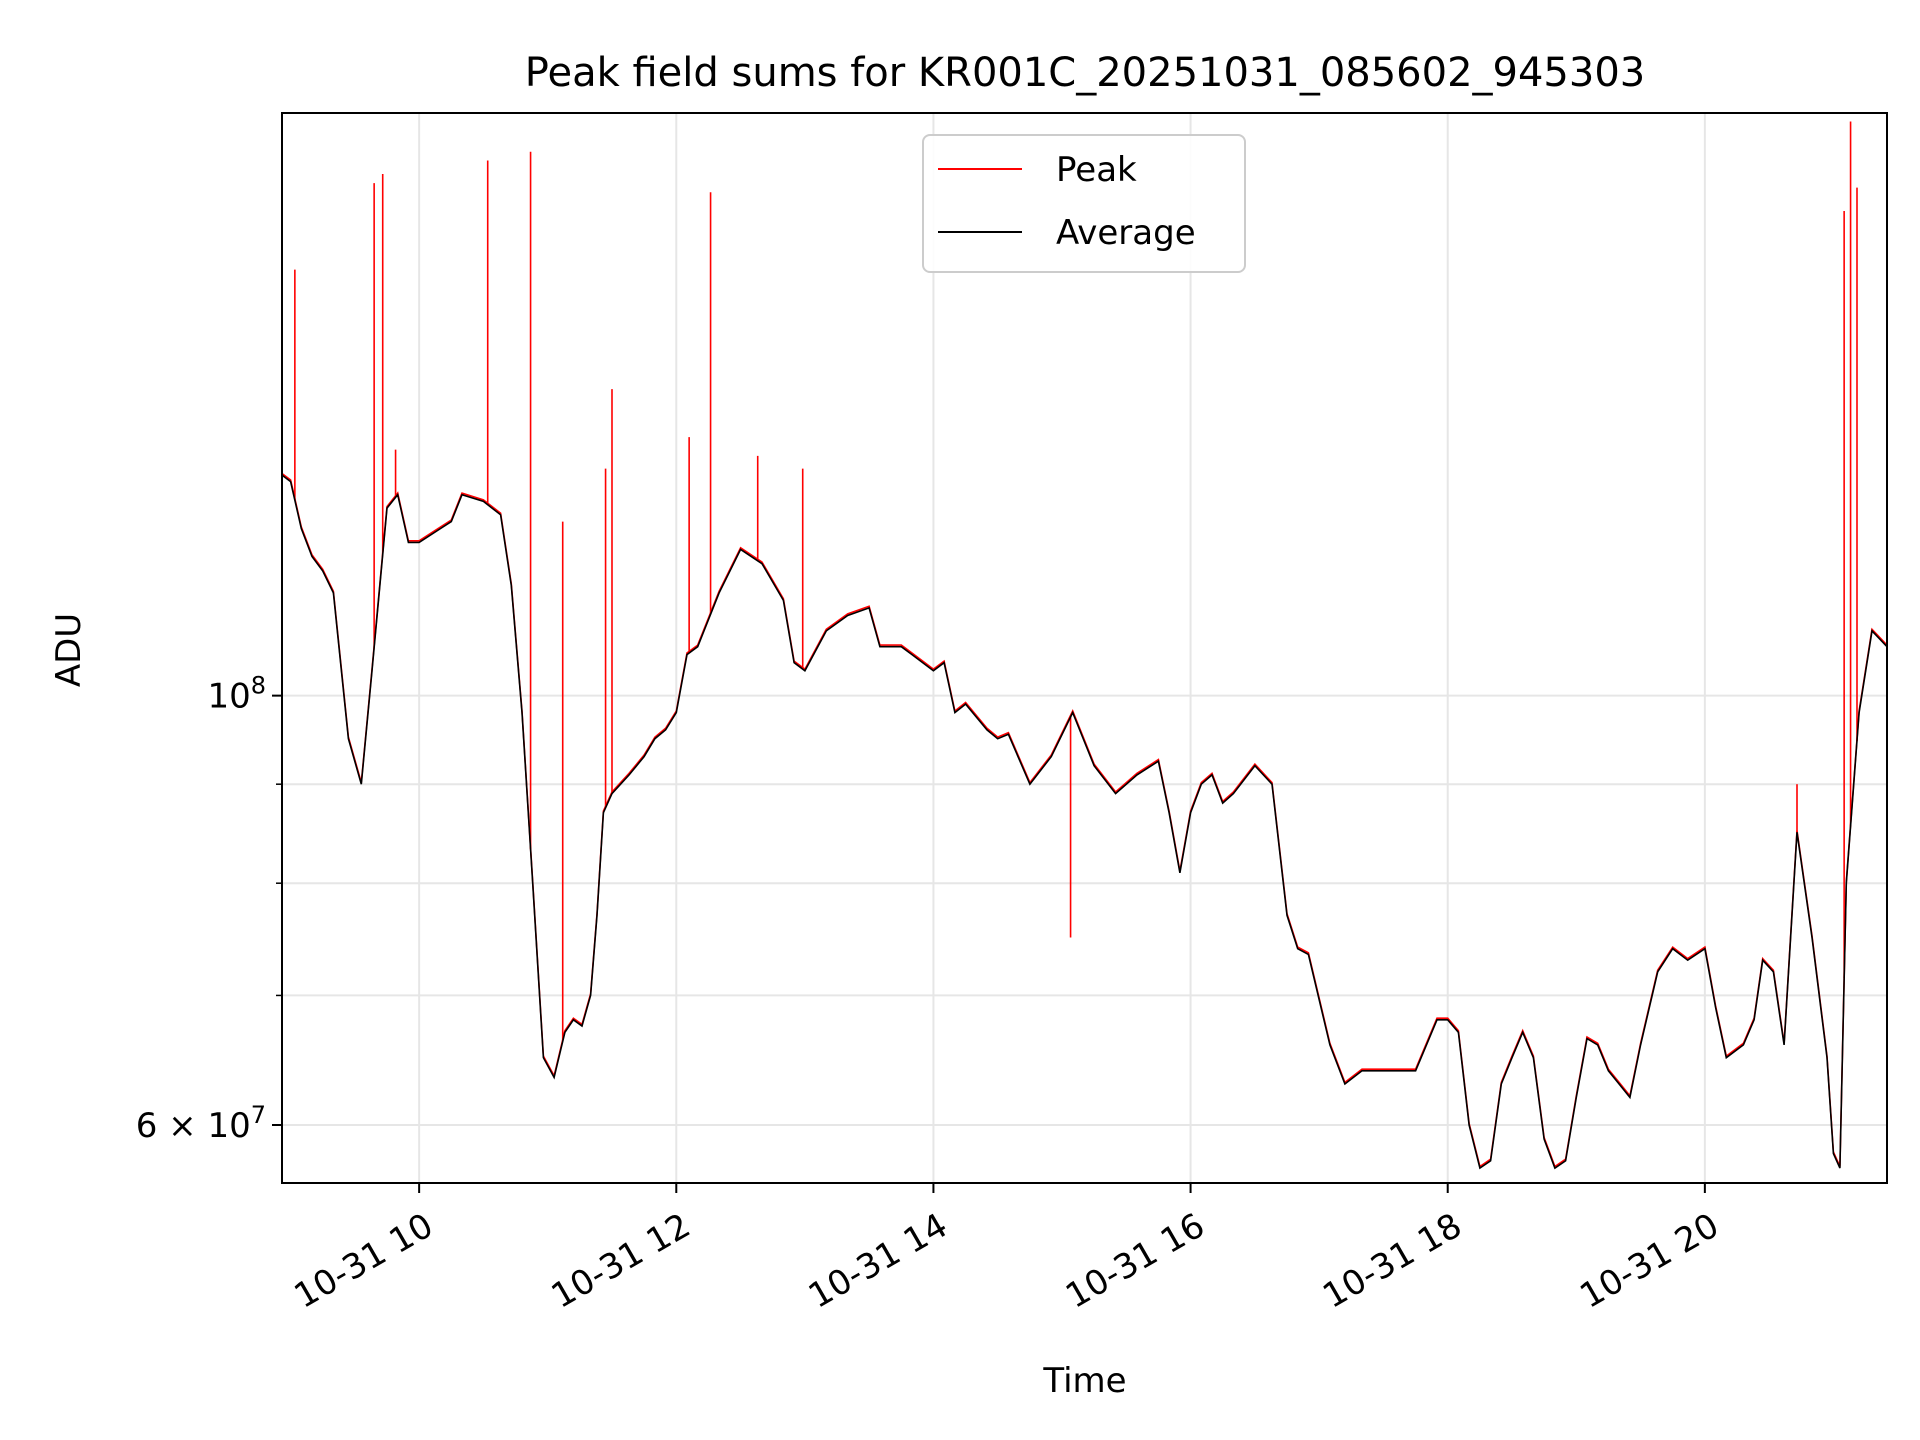 This screenshot has width=1920, height=1440. I want to click on y-tick-label: 6 × 107, so click(201, 1123).